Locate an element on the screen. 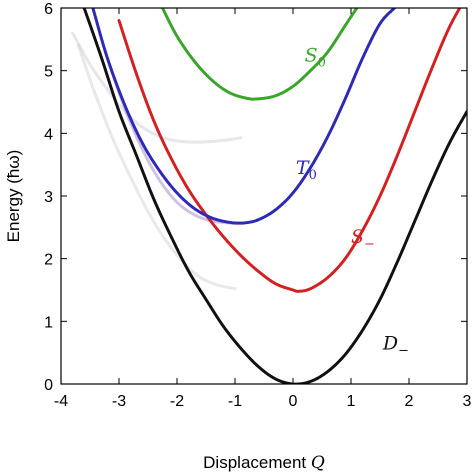 The image size is (474, 474). y-tick-label: 4 is located at coordinates (48, 134).